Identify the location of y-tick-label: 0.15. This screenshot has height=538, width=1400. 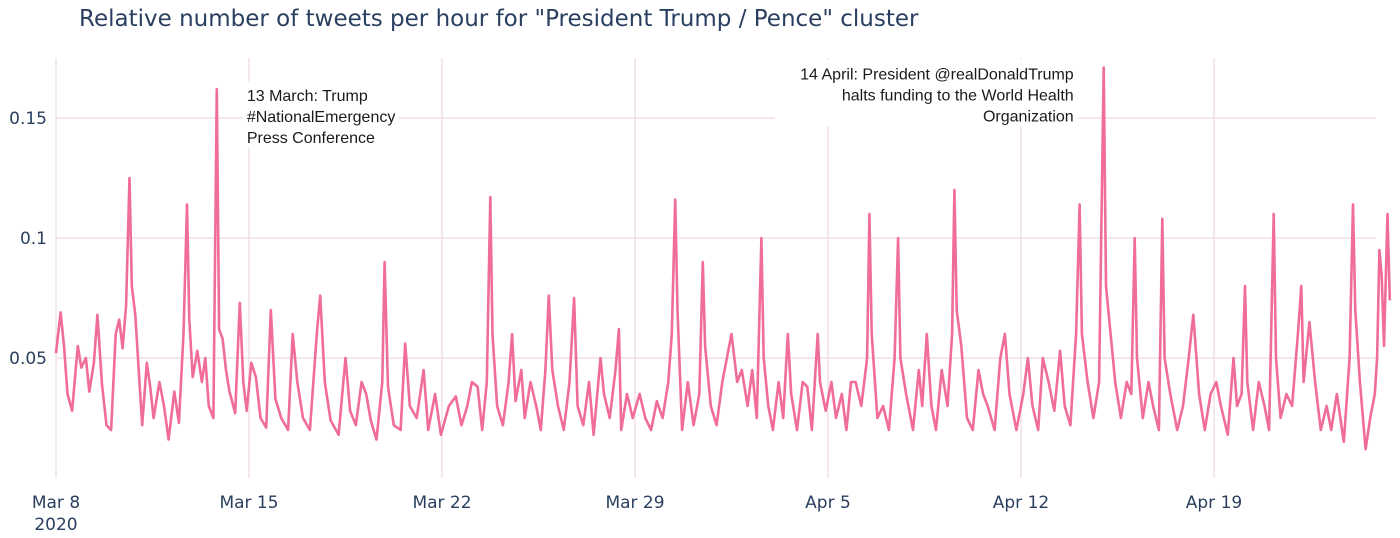
(28, 119).